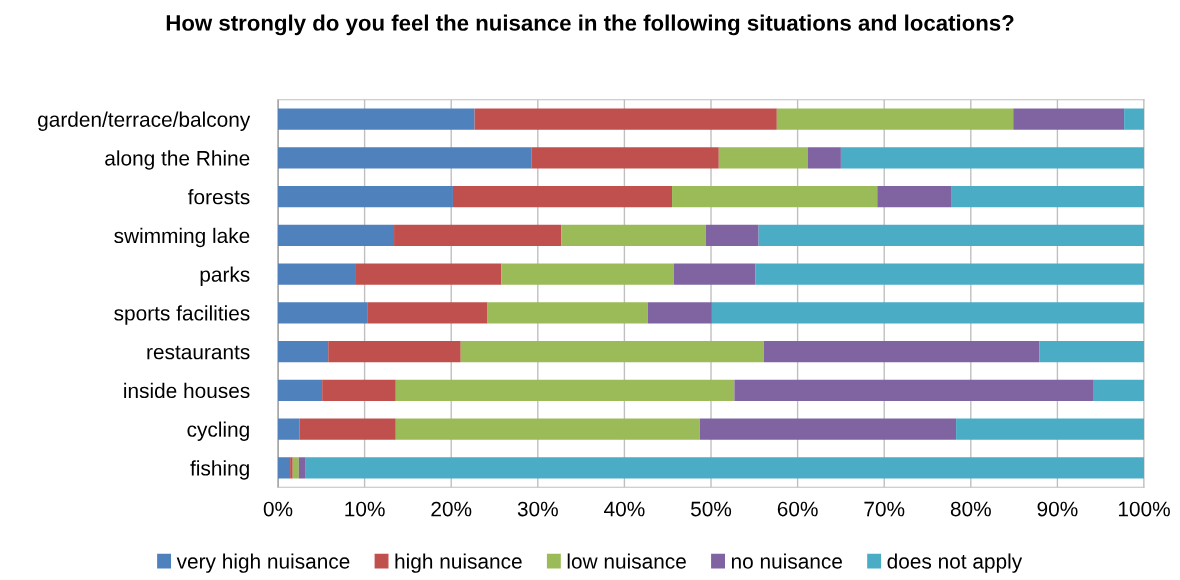 The height and width of the screenshot is (580, 1180). Describe the element at coordinates (219, 470) in the screenshot. I see `y-tick-label: fishing` at that location.